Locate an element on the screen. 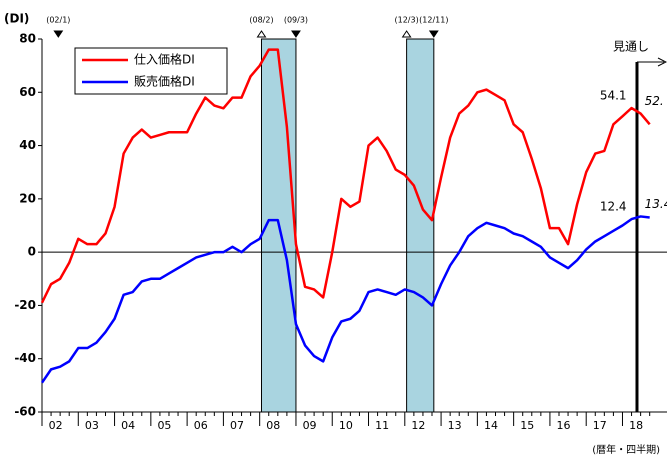 The width and height of the screenshot is (667, 459). forecast-label: 見通し is located at coordinates (631, 47).